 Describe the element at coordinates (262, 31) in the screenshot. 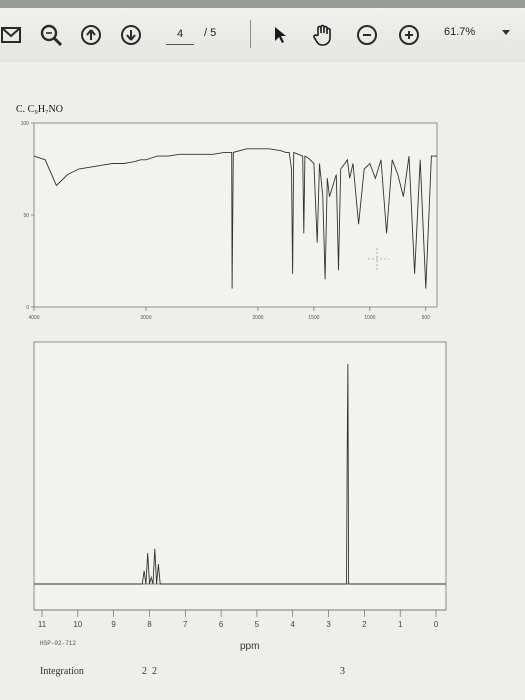

I see `pdf-toolbar: / 5 61.7%` at that location.